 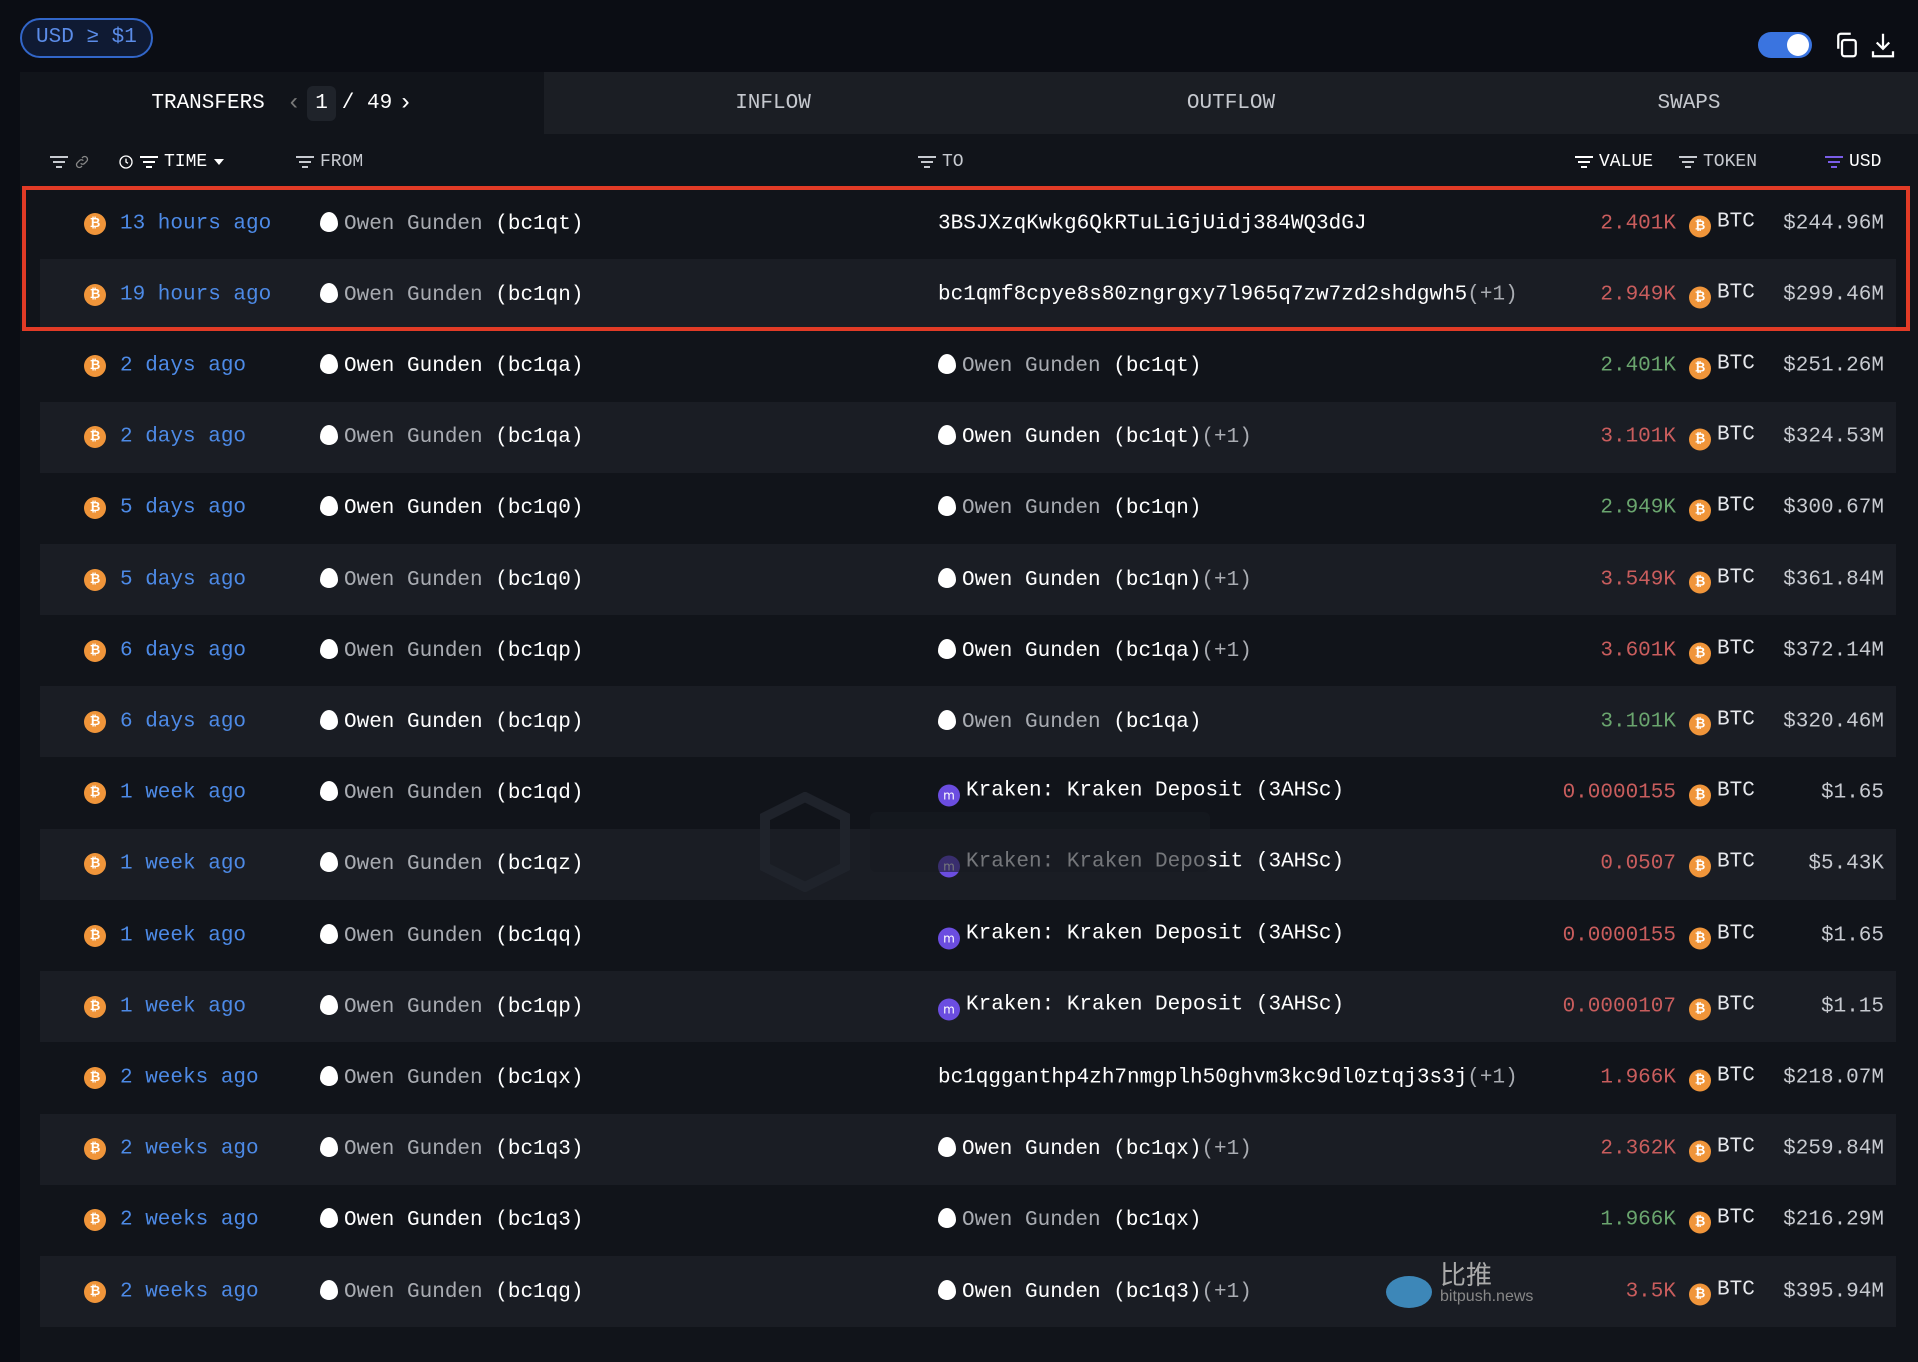 What do you see at coordinates (941, 162) in the screenshot?
I see `col-to: TO` at bounding box center [941, 162].